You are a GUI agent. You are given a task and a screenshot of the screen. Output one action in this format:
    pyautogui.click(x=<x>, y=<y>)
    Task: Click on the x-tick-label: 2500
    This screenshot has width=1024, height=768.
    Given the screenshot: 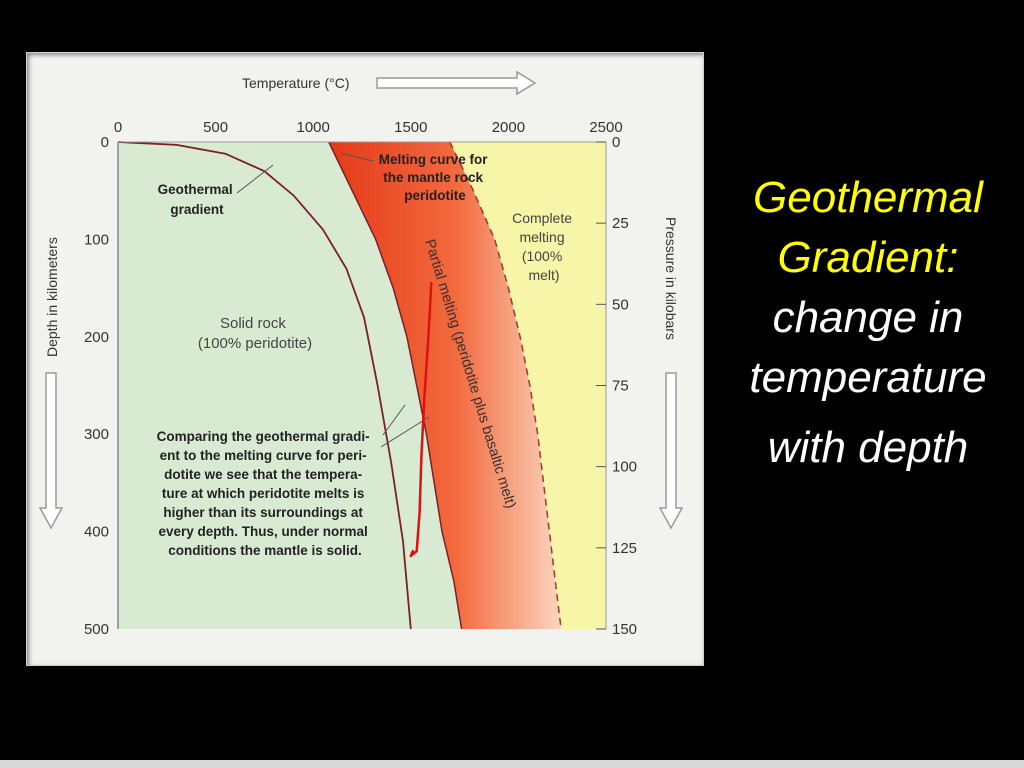 What is the action you would take?
    pyautogui.click(x=605, y=127)
    